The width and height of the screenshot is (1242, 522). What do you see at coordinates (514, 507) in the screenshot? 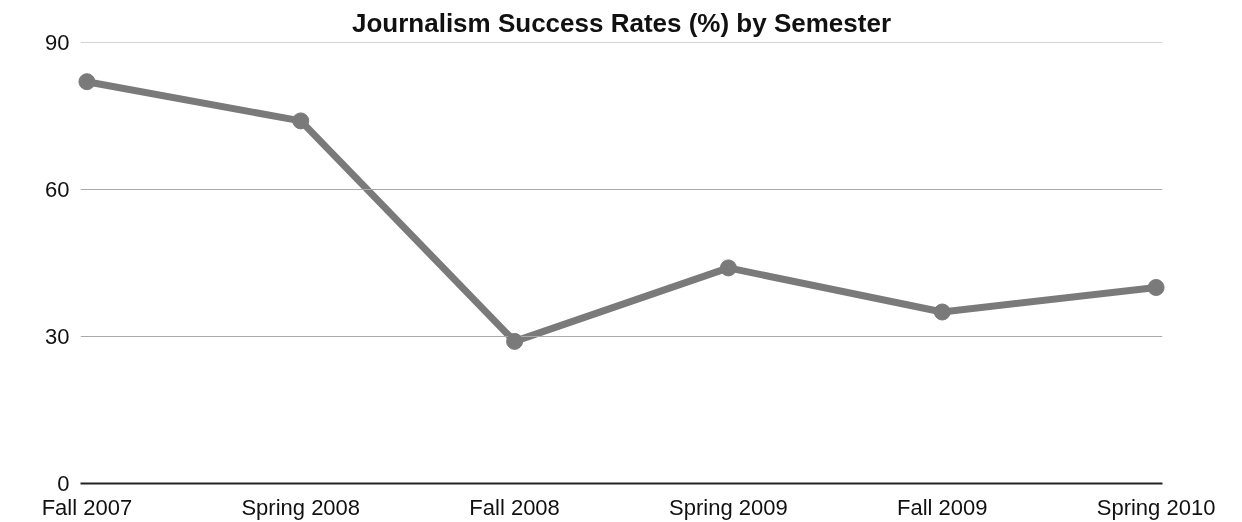
I see `x-tick-label: Fall 2008` at bounding box center [514, 507].